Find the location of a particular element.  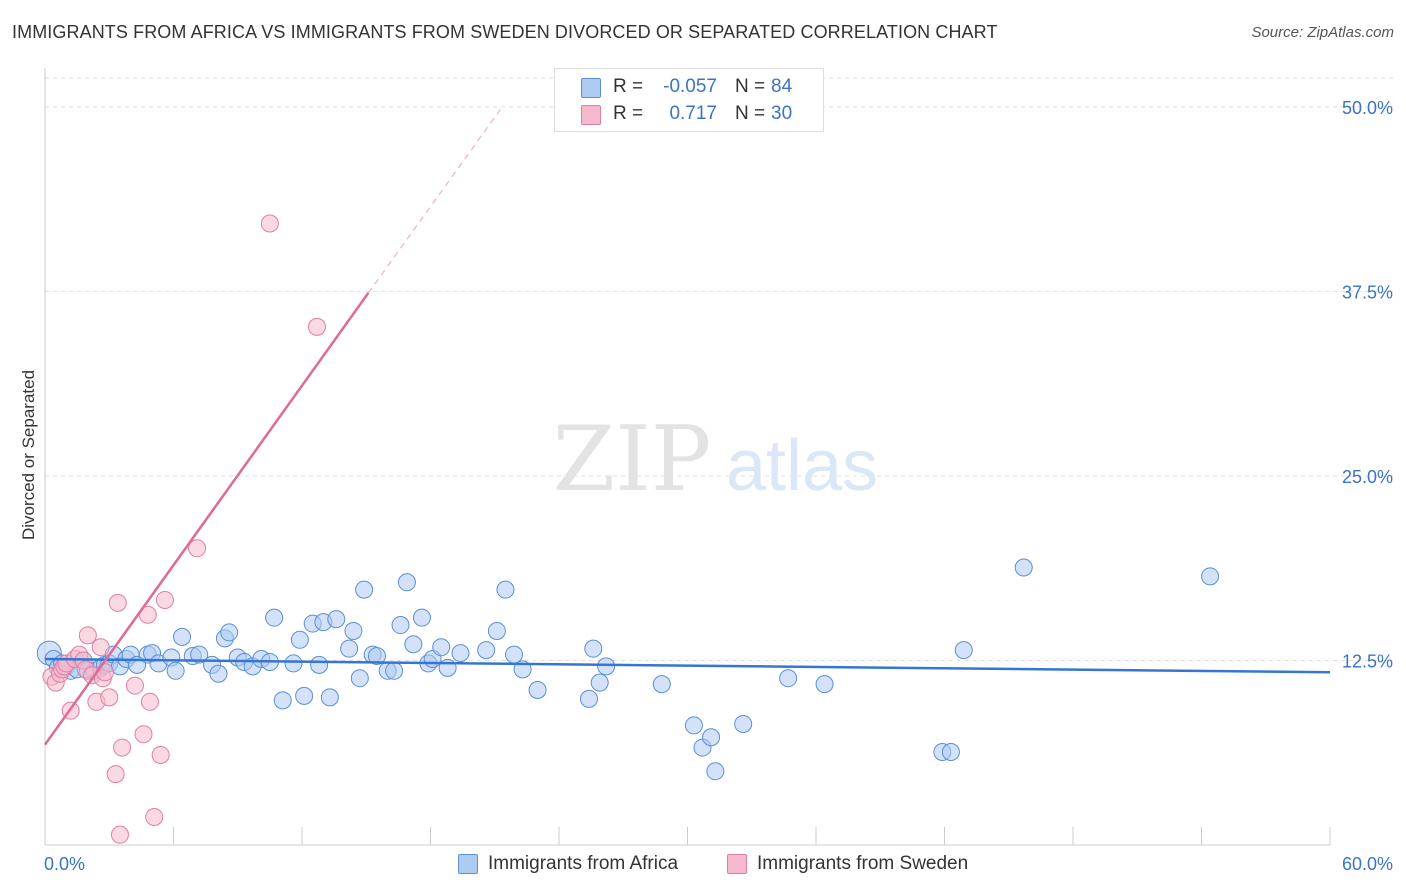

sweden-points is located at coordinates (184, 529).